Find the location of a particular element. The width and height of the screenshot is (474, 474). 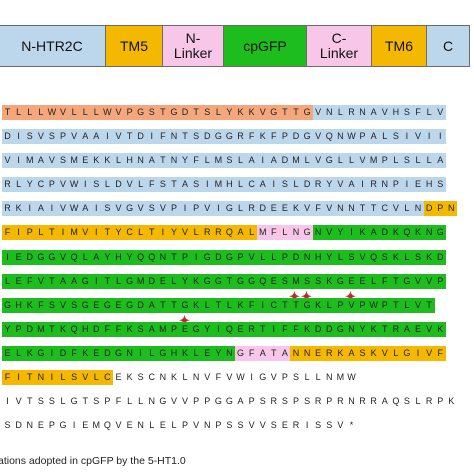

residue-tm: K is located at coordinates (340, 353).